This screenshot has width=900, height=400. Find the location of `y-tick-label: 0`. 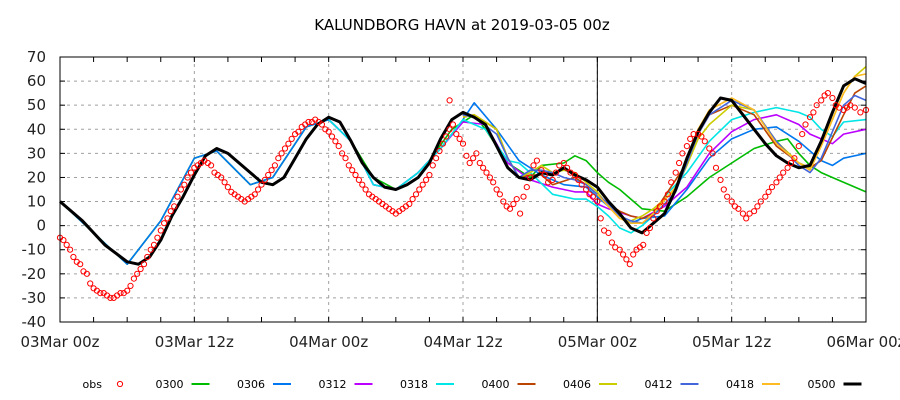

y-tick-label: 0 is located at coordinates (41, 226).